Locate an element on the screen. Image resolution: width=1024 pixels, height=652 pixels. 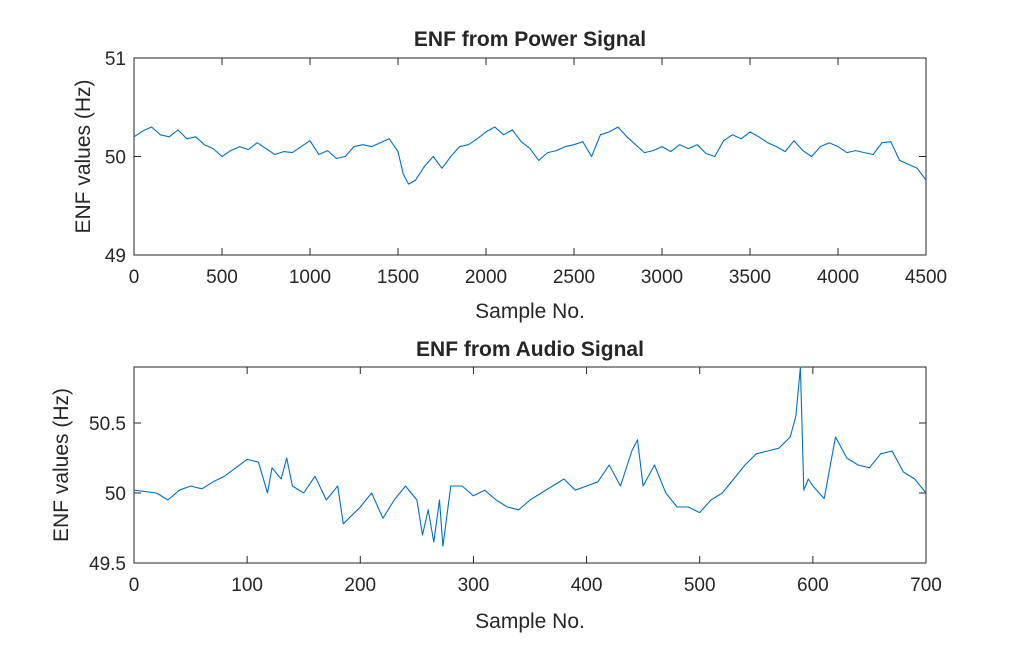
audio-x-tick-label: 300 is located at coordinates (474, 585).